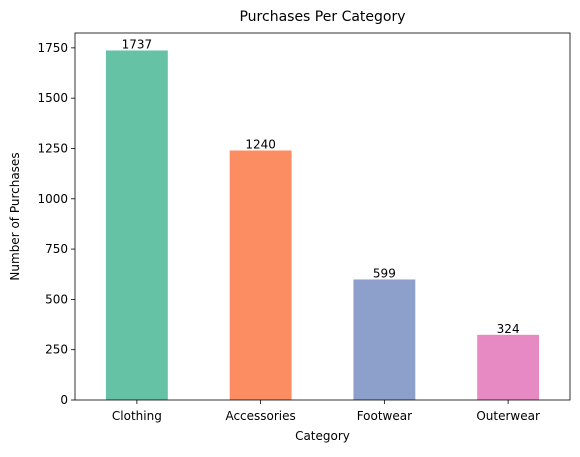  What do you see at coordinates (56, 249) in the screenshot?
I see `y-tick-label: 750` at bounding box center [56, 249].